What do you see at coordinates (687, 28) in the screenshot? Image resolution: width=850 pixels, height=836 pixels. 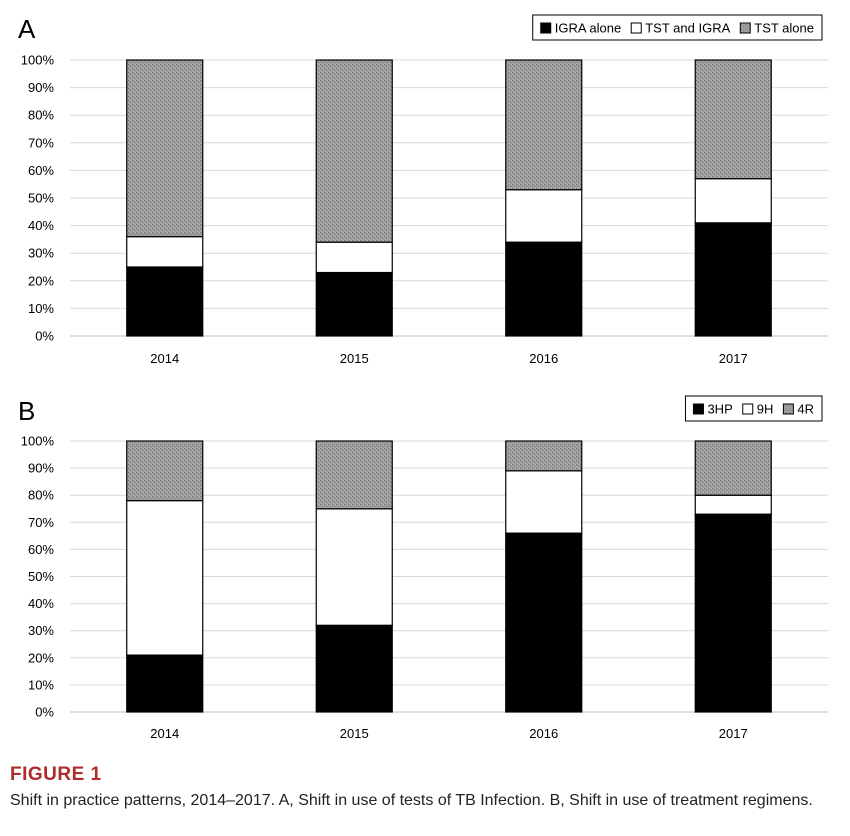 I see `legend-entry-label: TST and IGRA` at bounding box center [687, 28].